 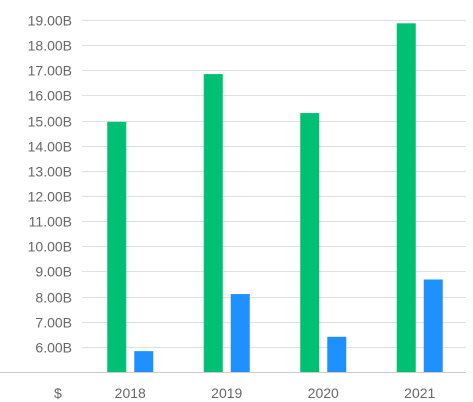 What do you see at coordinates (50, 197) in the screenshot?
I see `y-tick-label: 12.00B` at bounding box center [50, 197].